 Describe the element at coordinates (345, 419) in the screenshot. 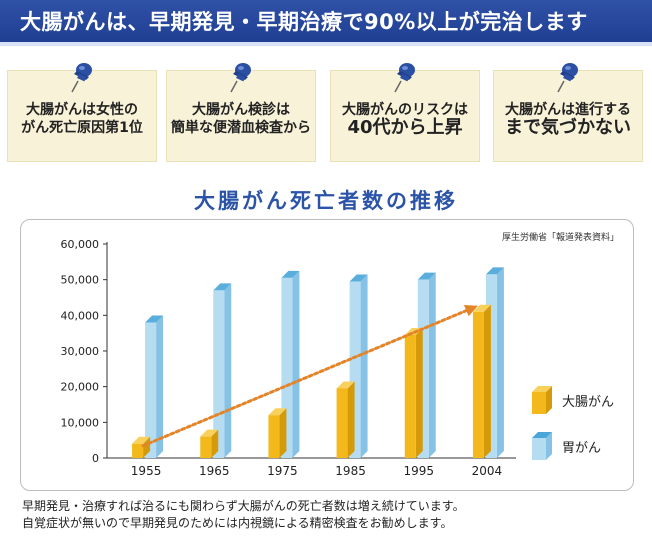

I see `bar-colorectal-1985` at that location.